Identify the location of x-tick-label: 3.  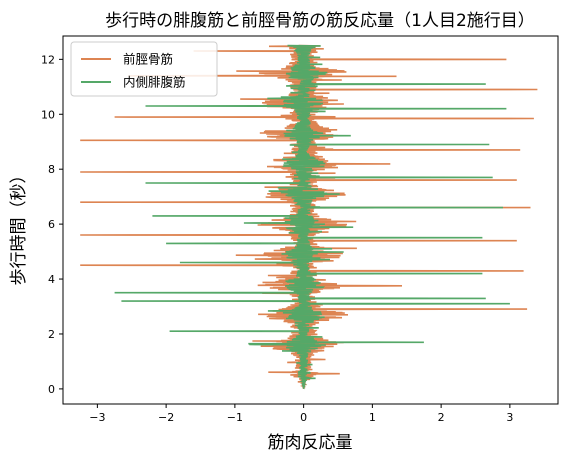
(509, 417).